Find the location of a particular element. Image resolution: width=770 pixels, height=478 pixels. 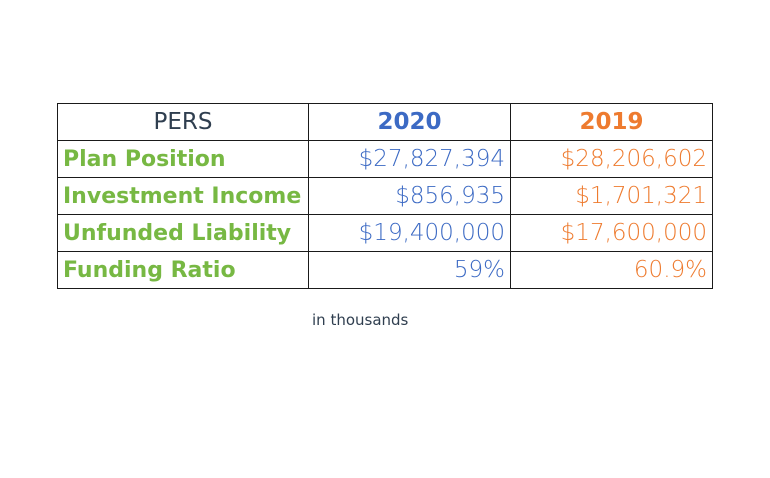

row-label-unfunded-liability: Unfunded Liability is located at coordinates (183, 233).